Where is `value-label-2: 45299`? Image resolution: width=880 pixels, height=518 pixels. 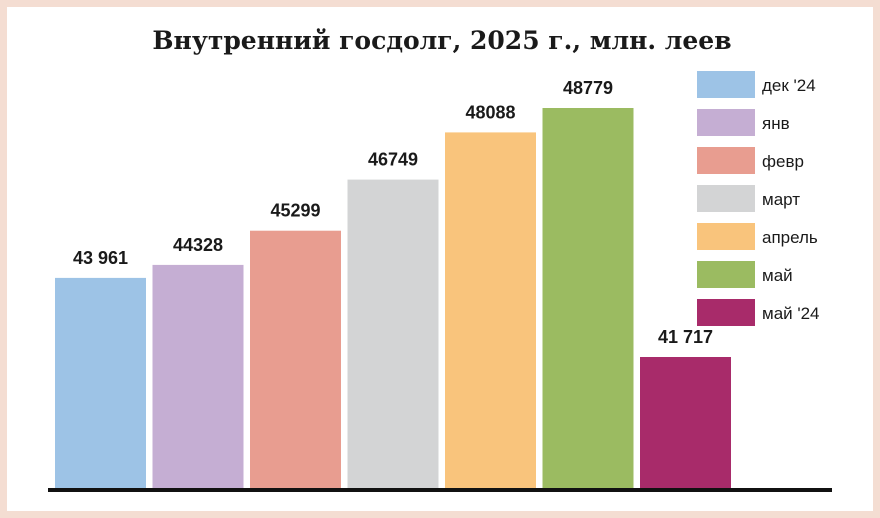 value-label-2: 45299 is located at coordinates (295, 211).